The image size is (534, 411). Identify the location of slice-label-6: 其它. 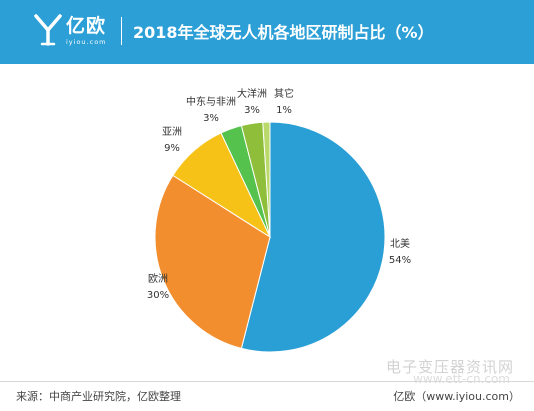
(284, 93).